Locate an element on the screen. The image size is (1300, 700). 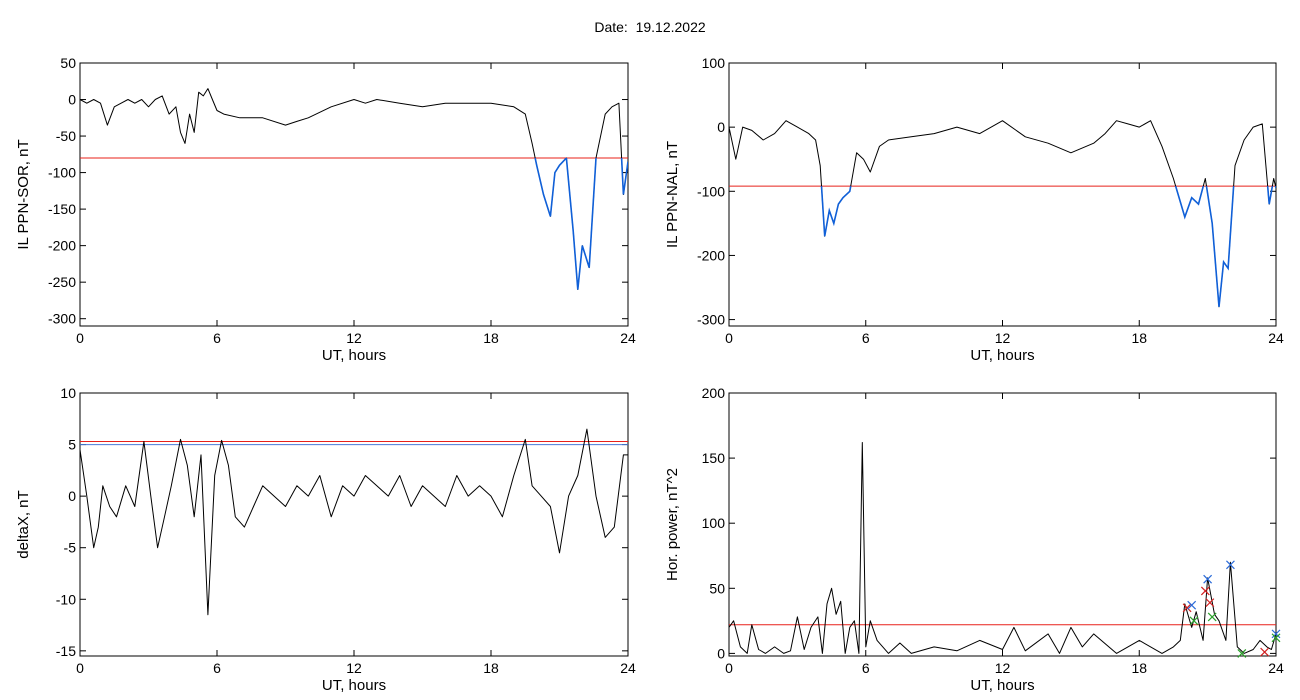
y-tick-label: -150 is located at coordinates (62, 209).